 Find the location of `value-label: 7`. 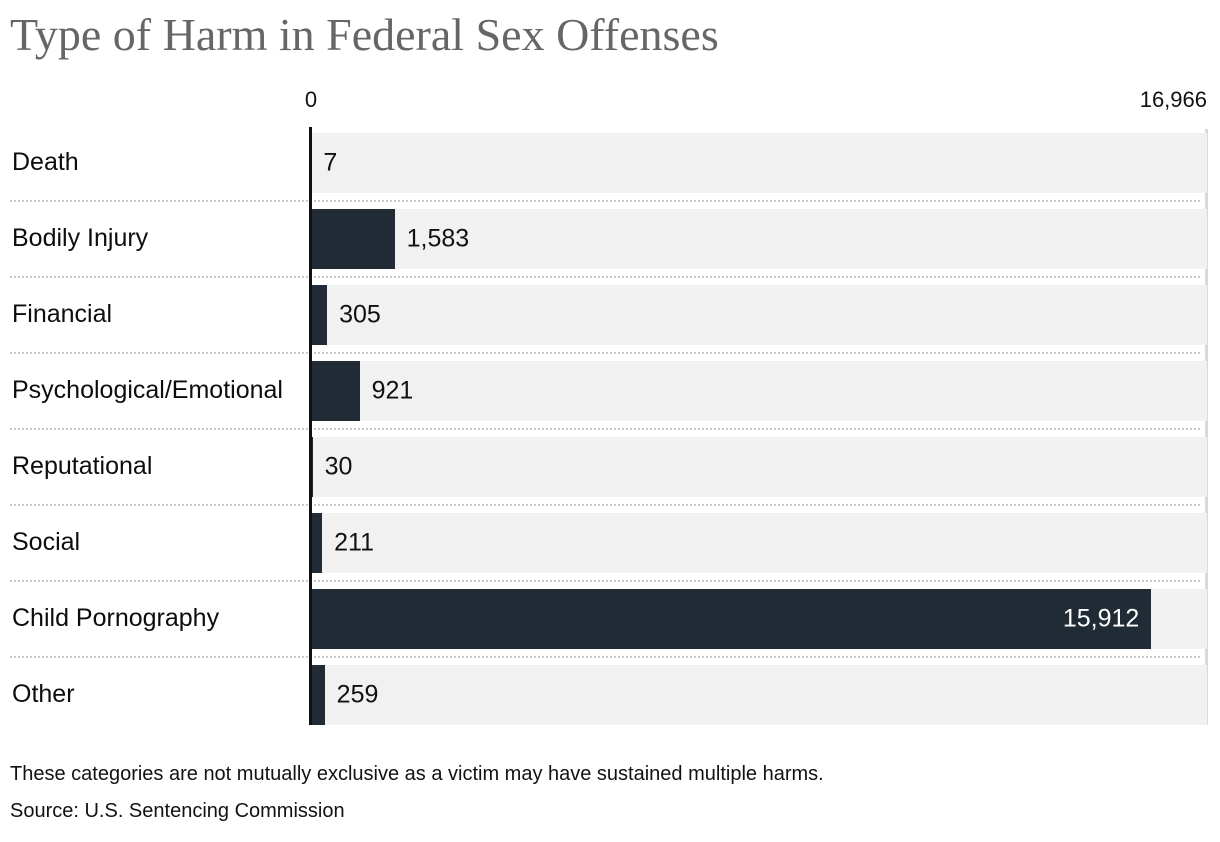

value-label: 7 is located at coordinates (330, 162).